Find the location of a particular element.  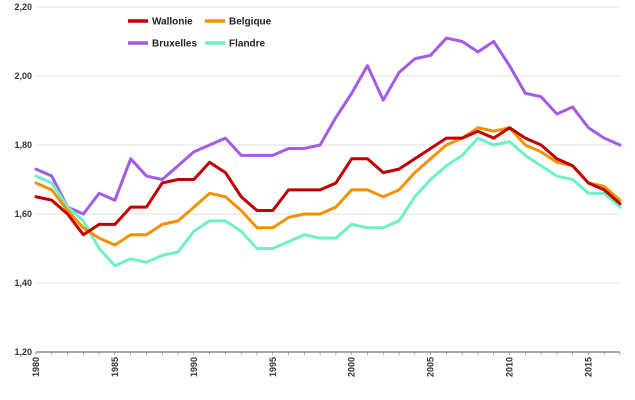

x-tick-label: 1995 is located at coordinates (273, 367).